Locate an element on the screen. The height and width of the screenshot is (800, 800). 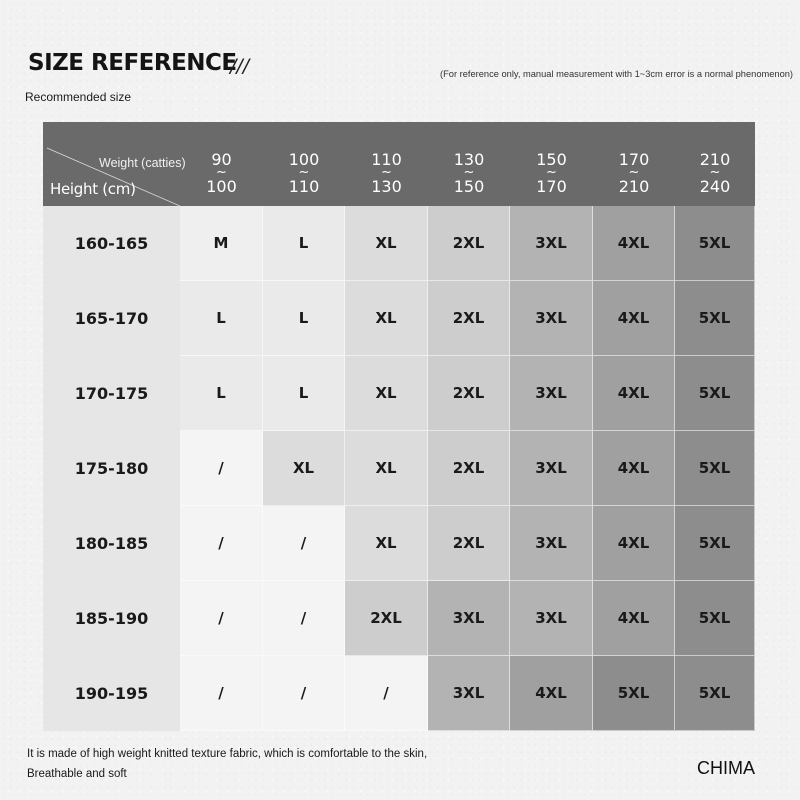
weight-axis-label: Weight (catties) is located at coordinates (142, 163).